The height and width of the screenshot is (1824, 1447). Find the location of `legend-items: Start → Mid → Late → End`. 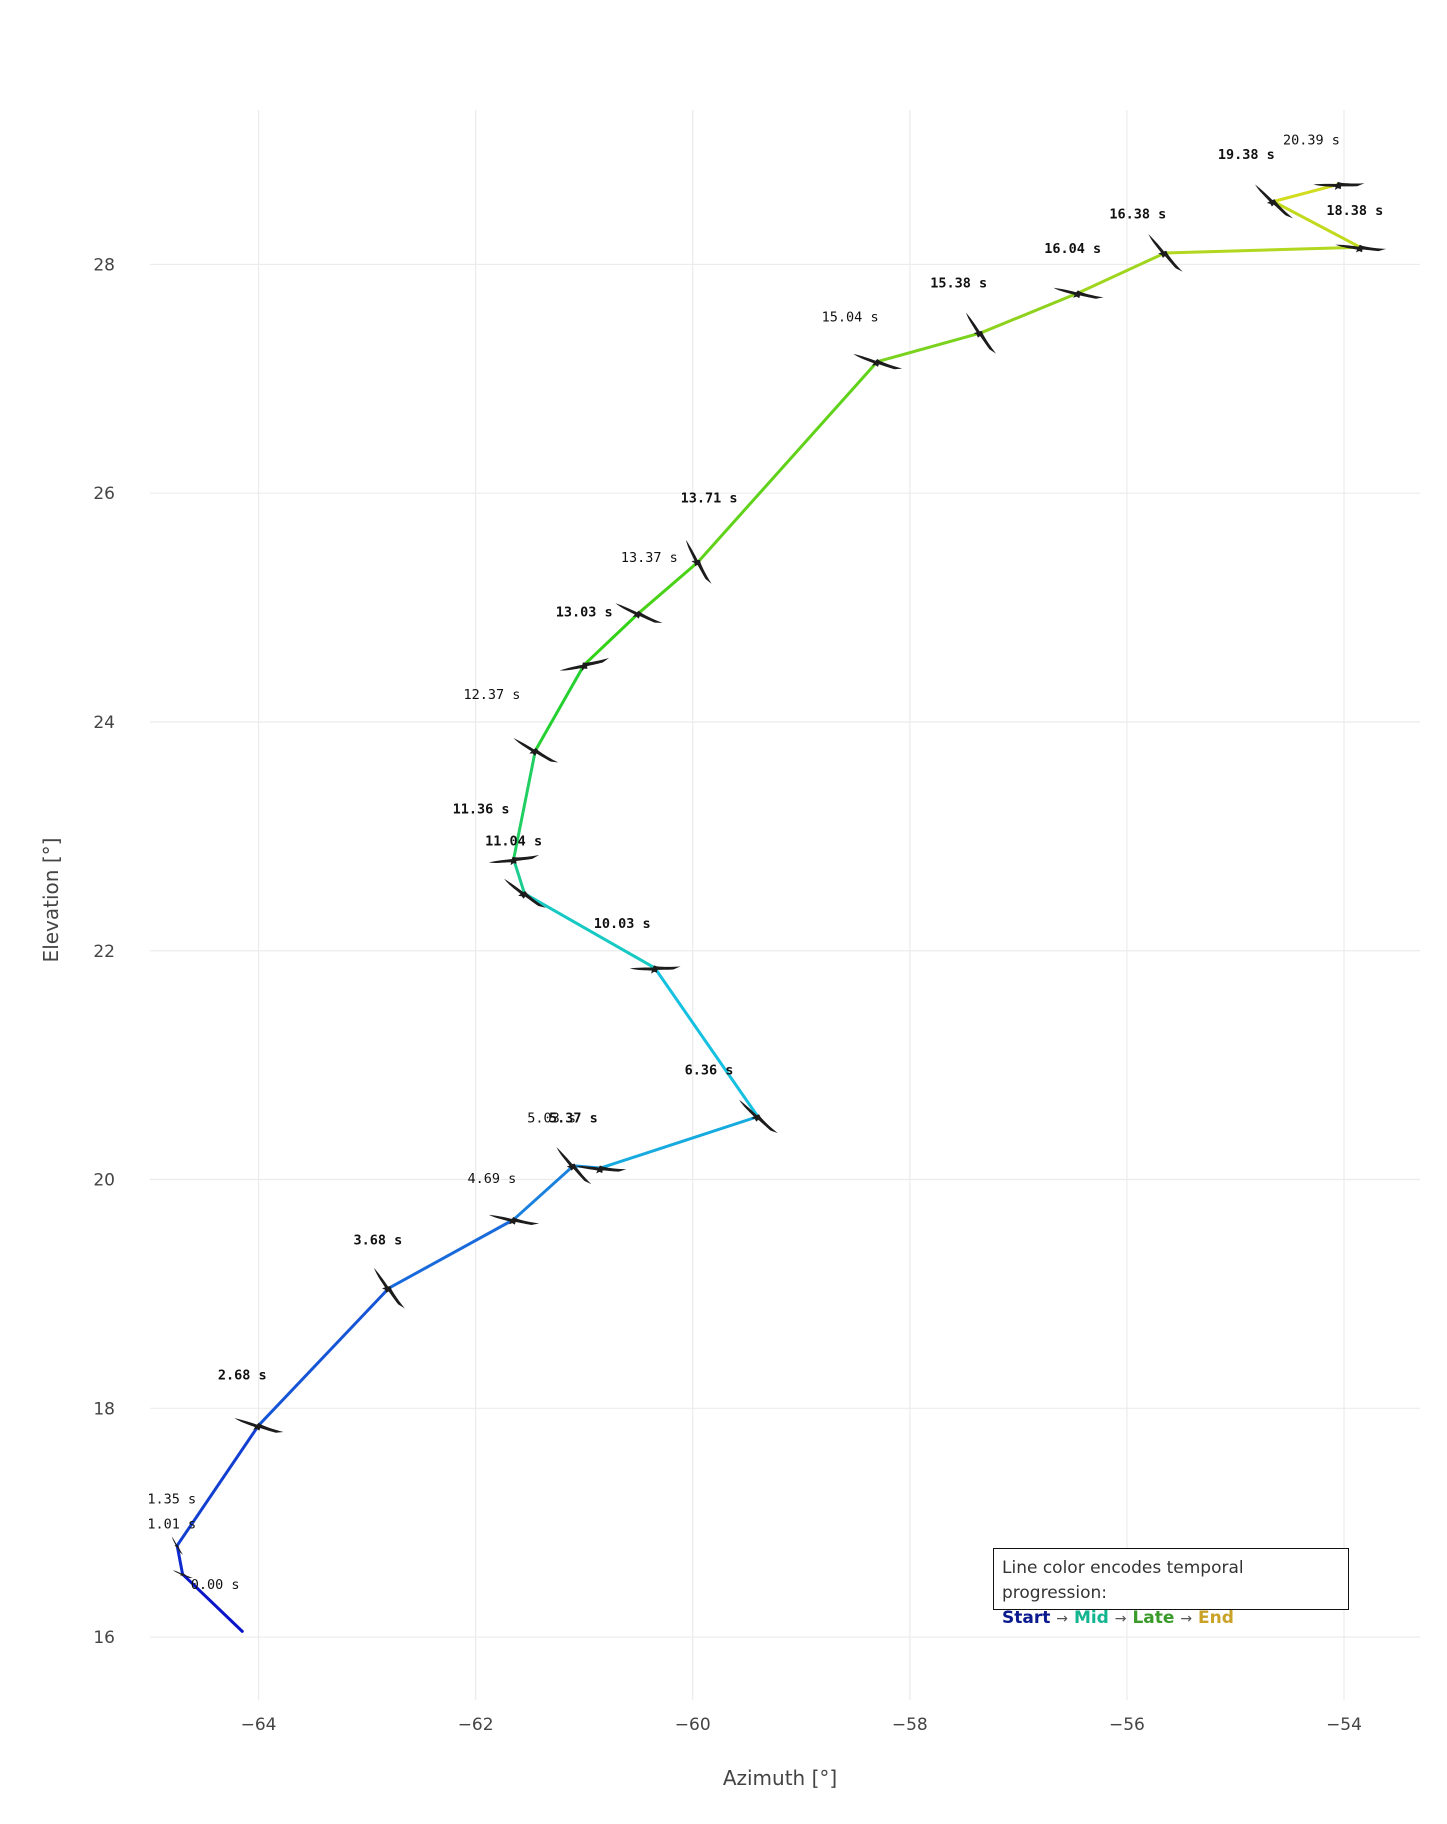

legend-items: Start → Mid → Late → End is located at coordinates (1171, 1619).